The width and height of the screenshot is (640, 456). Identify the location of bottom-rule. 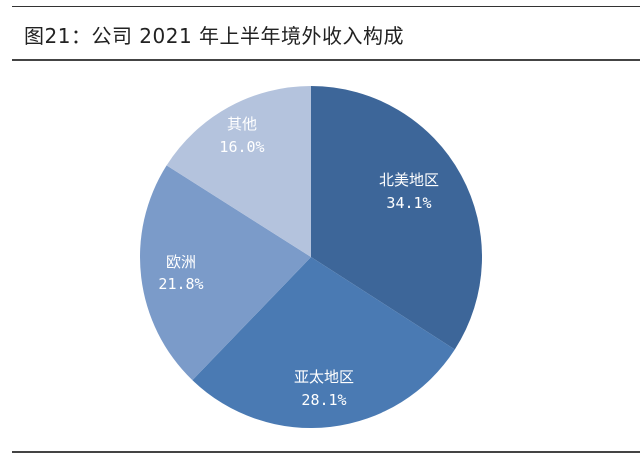
(326, 452).